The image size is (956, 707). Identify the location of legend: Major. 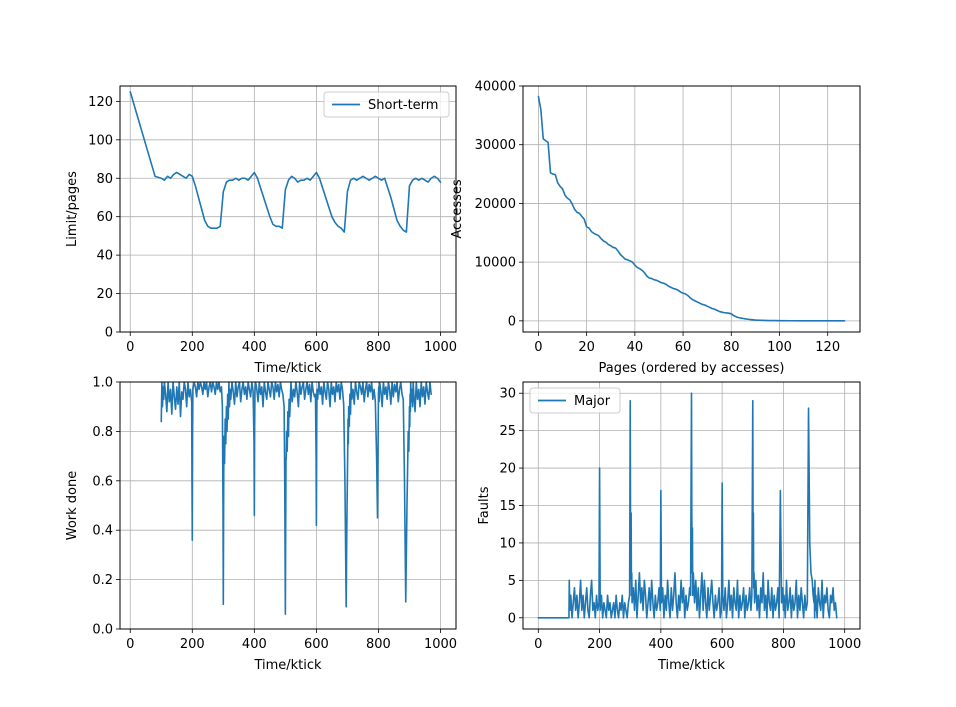
(575, 400).